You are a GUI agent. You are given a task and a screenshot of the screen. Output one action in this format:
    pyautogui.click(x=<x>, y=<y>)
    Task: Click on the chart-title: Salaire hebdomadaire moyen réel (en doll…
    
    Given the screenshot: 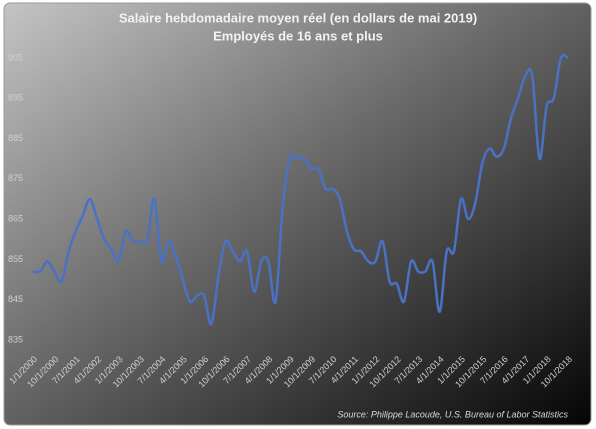 What is the action you would take?
    pyautogui.click(x=298, y=17)
    